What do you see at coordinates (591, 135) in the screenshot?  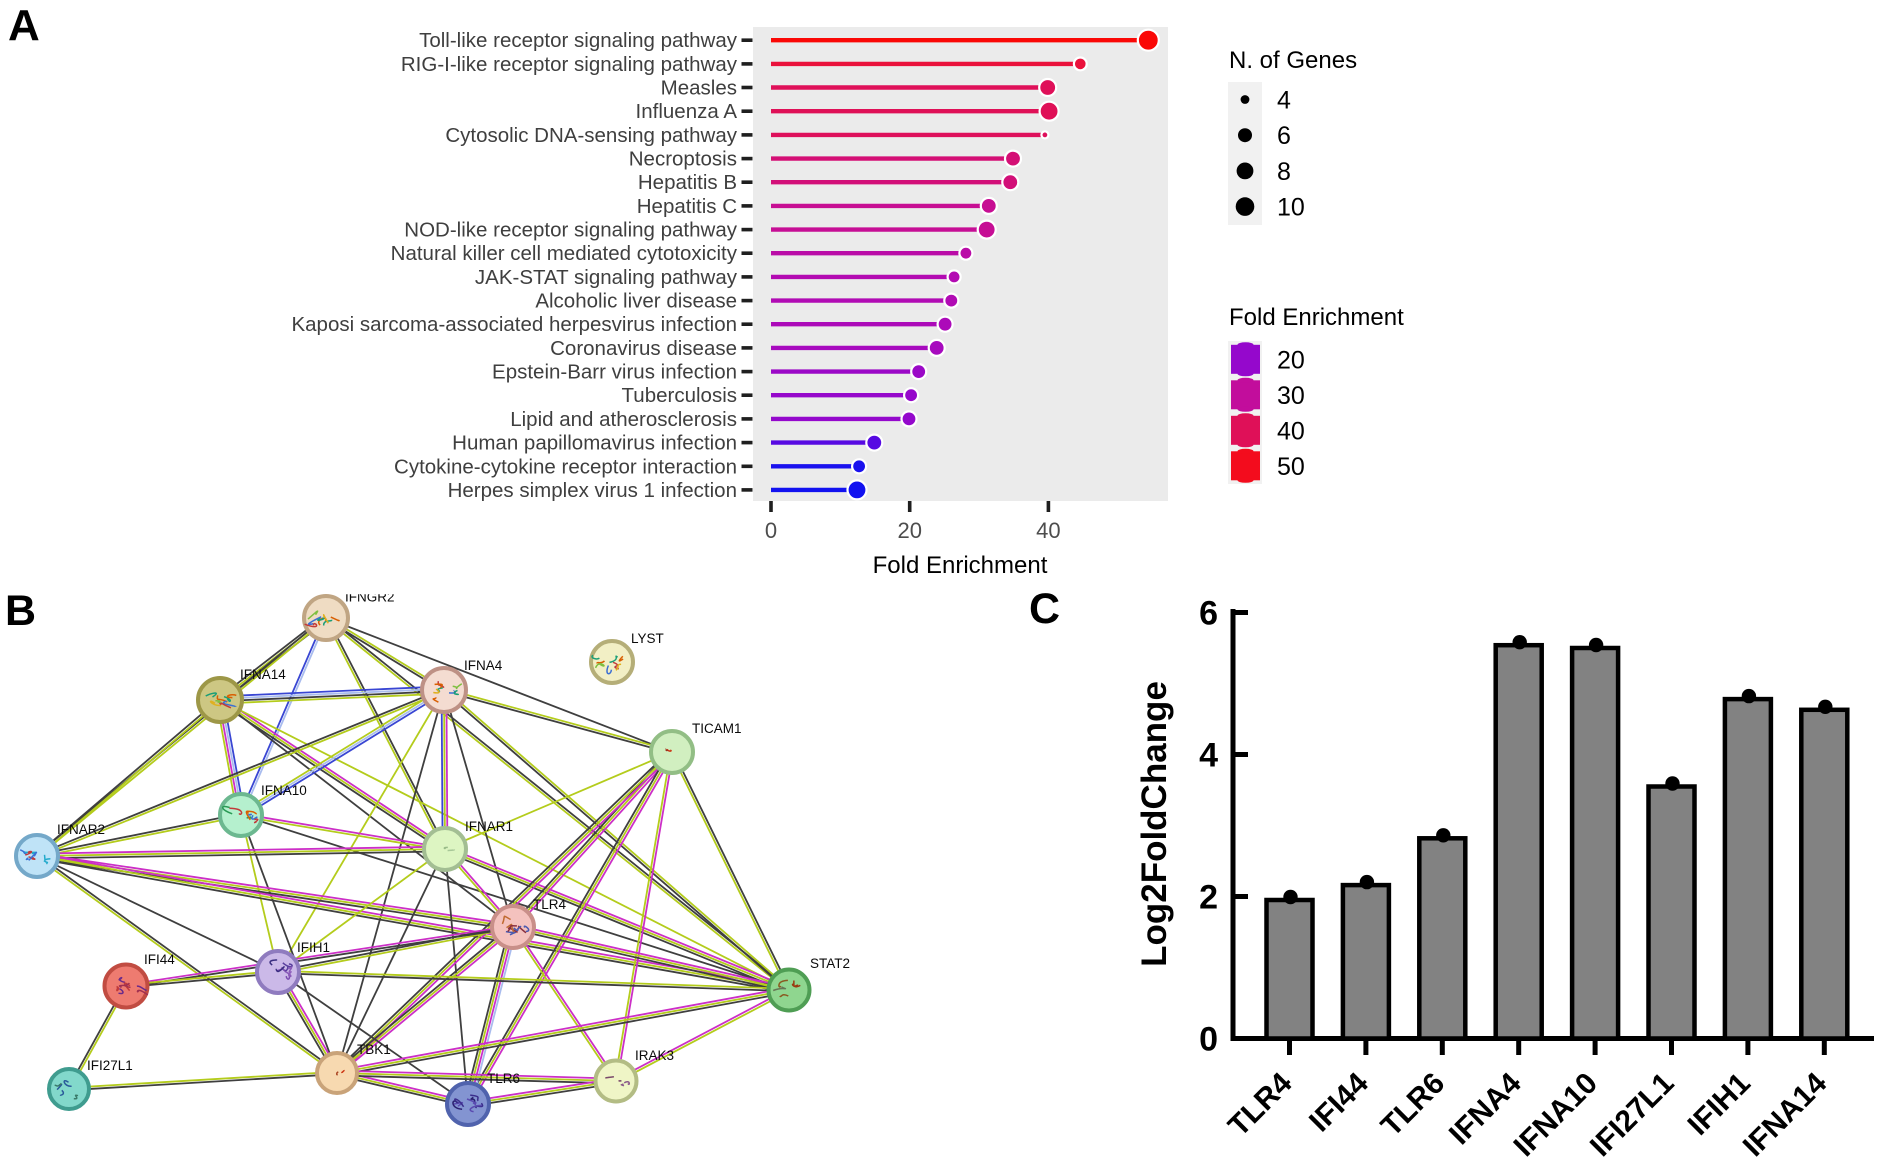 I see `svg-text: Cytosolic DNA-sensing pathway` at bounding box center [591, 135].